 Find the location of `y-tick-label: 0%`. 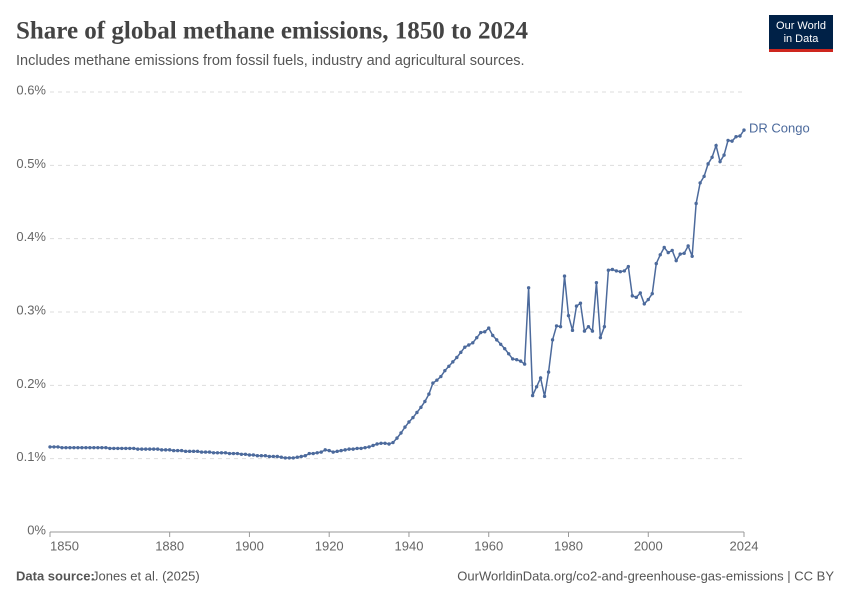

y-tick-label: 0% is located at coordinates (36, 529).